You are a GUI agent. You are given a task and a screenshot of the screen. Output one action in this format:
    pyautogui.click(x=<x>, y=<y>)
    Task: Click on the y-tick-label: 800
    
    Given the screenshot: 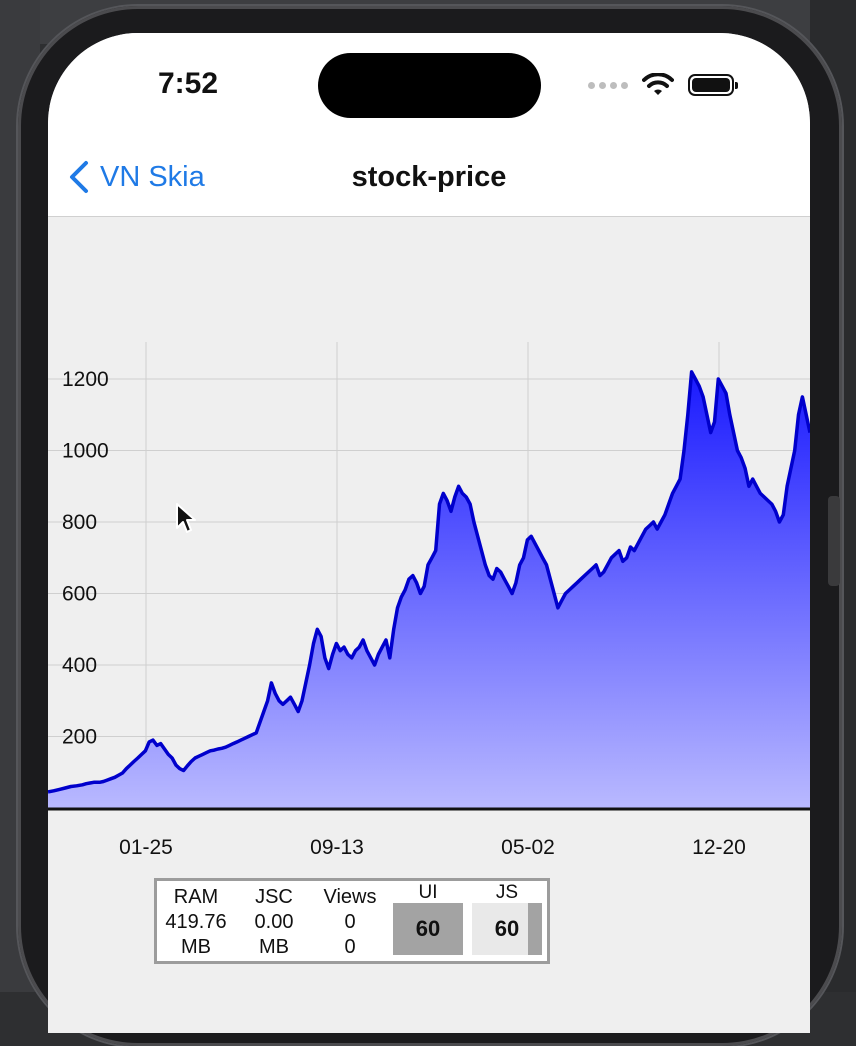 What is the action you would take?
    pyautogui.click(x=79, y=522)
    